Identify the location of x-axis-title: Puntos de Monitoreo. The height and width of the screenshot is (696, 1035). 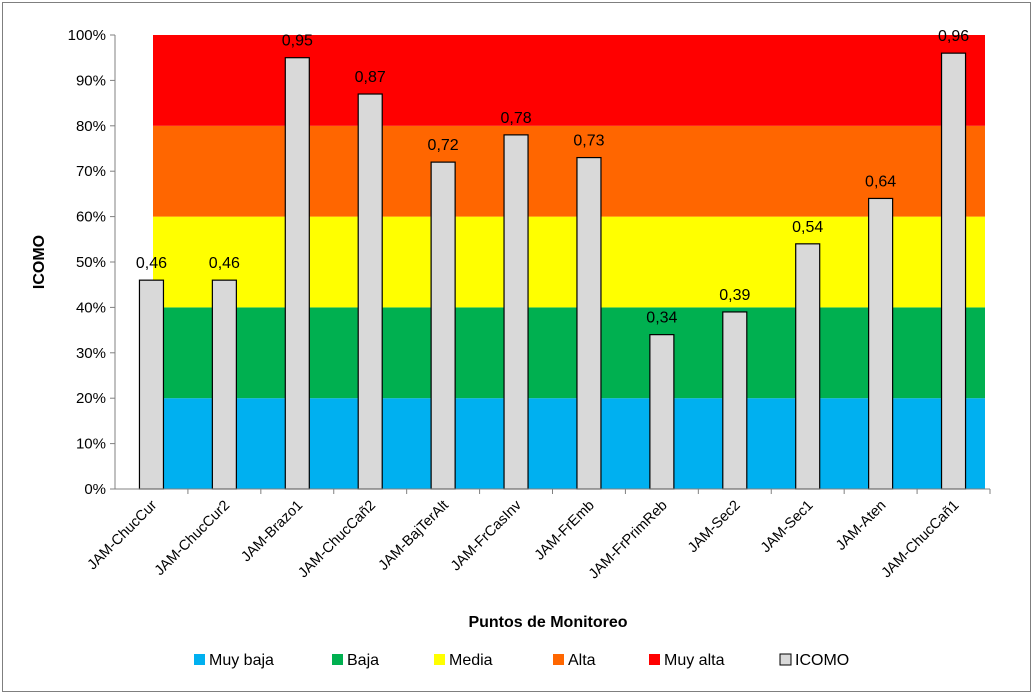
(547, 622).